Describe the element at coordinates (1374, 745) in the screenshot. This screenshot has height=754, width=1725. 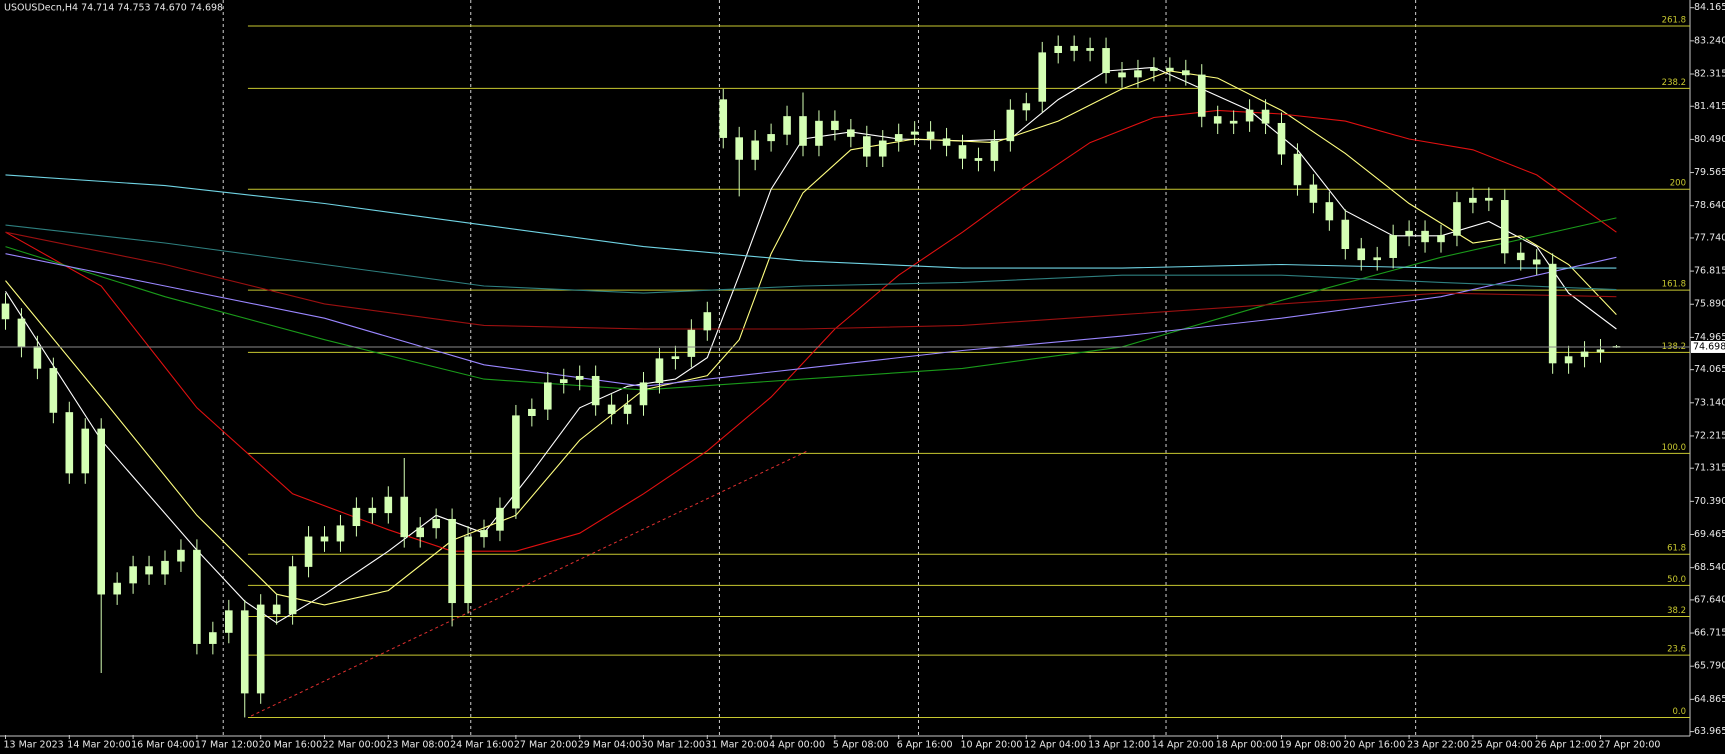
I see `x-tick-label: 20 Apr 16:00` at that location.